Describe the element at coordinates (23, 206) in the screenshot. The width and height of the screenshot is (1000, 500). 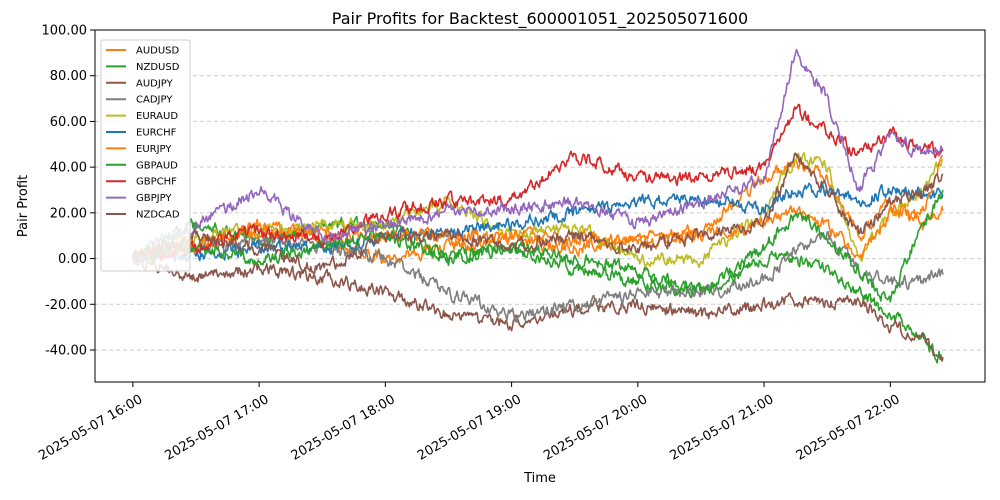
I see `y-axis-title: Pair Profit` at that location.